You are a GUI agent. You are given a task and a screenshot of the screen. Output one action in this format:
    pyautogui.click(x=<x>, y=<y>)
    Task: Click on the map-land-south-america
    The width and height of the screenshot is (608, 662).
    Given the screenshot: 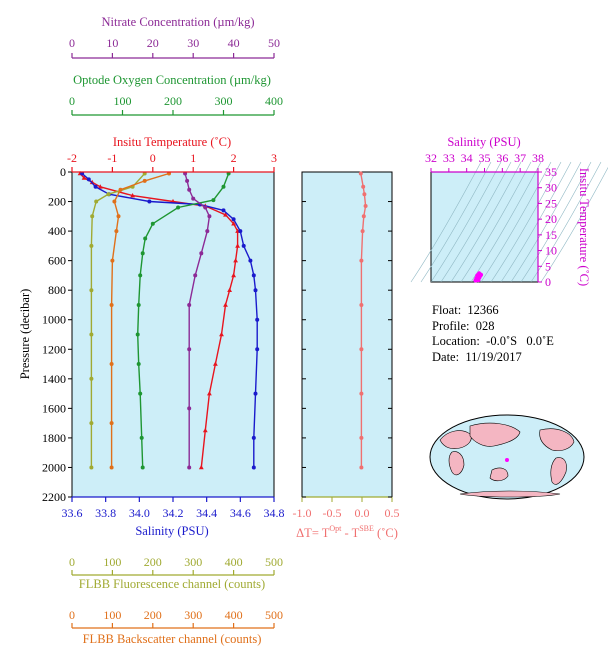 What is the action you would take?
    pyautogui.click(x=558, y=471)
    